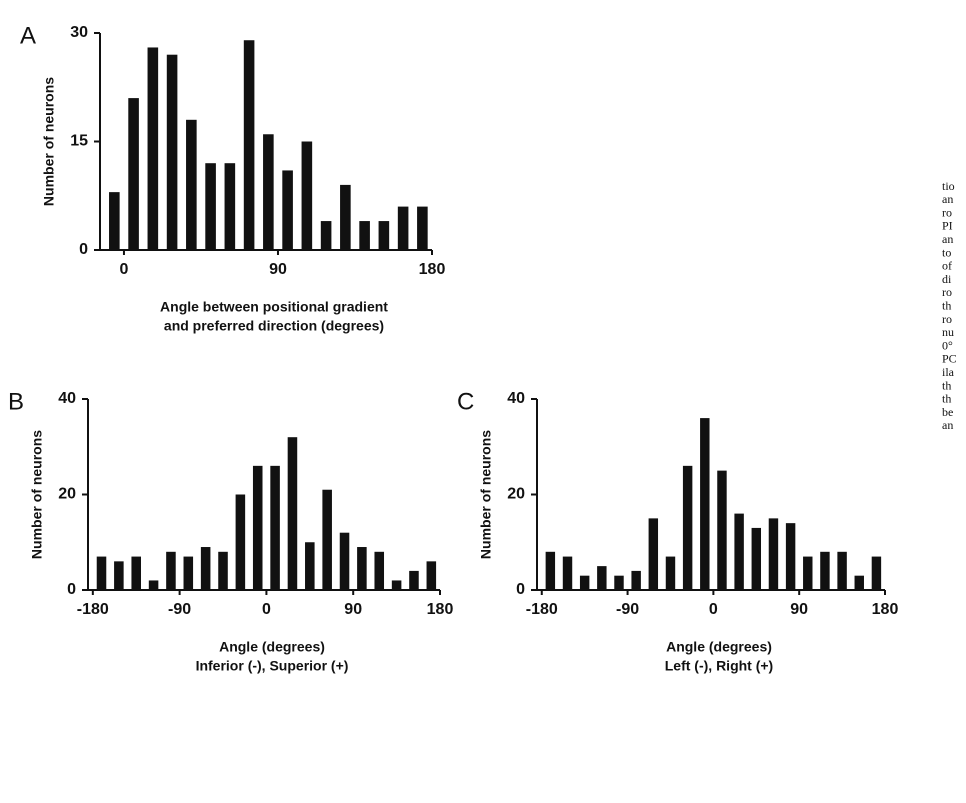 The image size is (966, 803). I want to click on caption-fragment: 0°, so click(947, 345).